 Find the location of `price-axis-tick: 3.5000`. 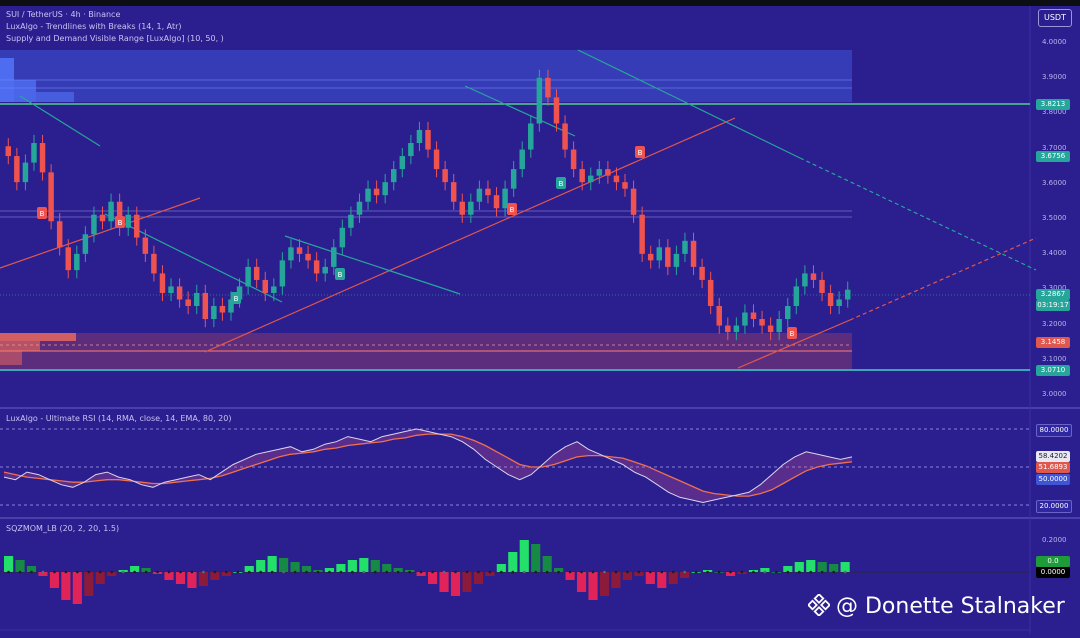

price-axis-tick: 3.5000 is located at coordinates (1054, 218).